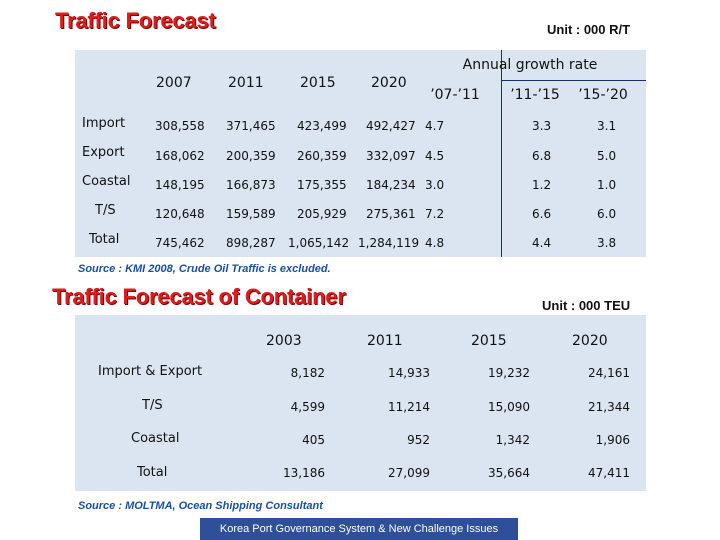 The width and height of the screenshot is (720, 540). Describe the element at coordinates (542, 126) in the screenshot. I see `table-cell: 3.3` at that location.